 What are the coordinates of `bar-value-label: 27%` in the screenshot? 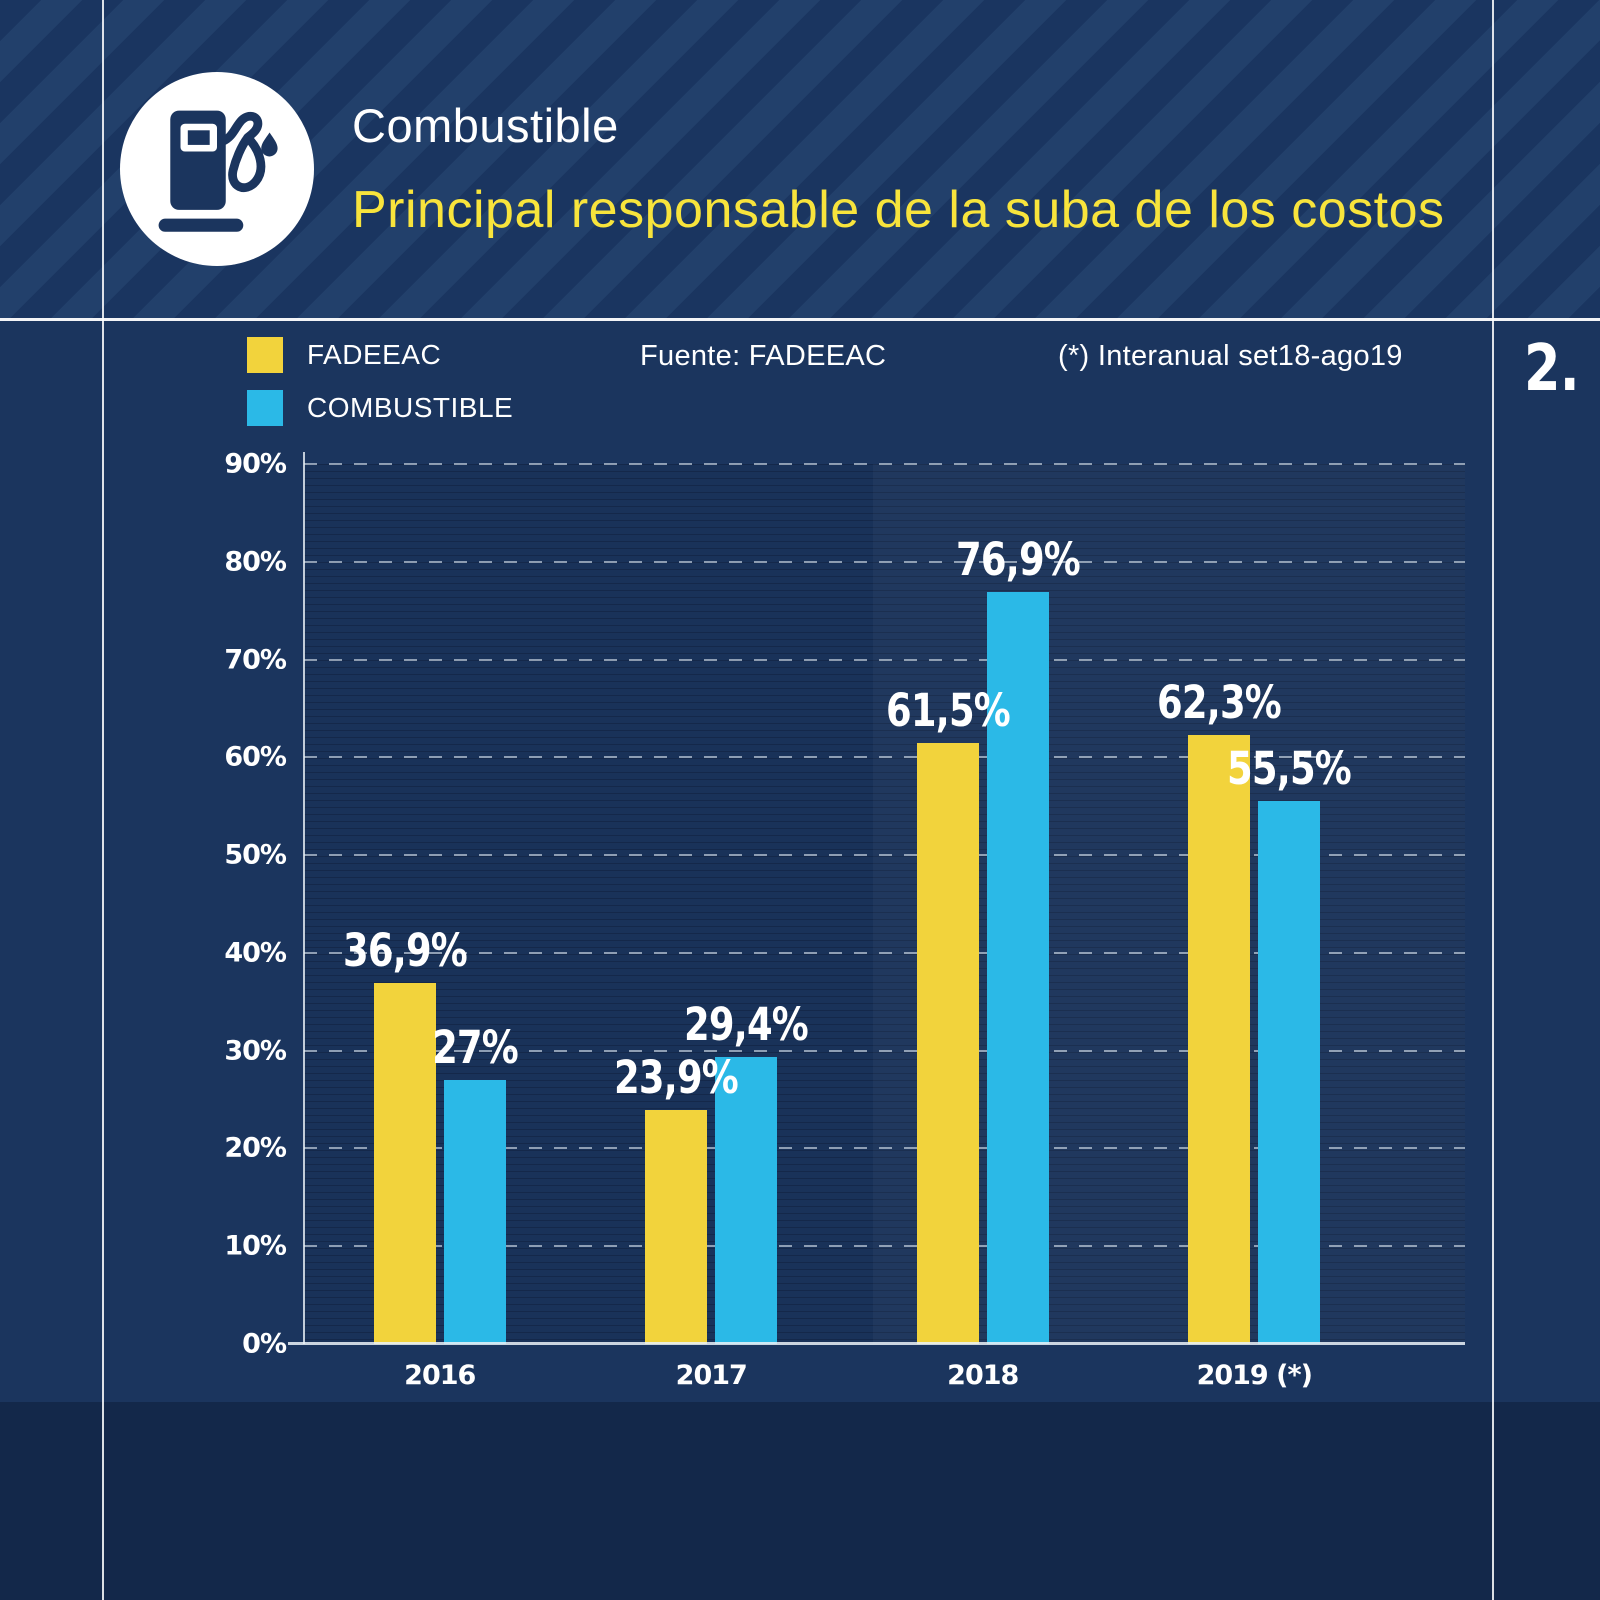 It's located at (475, 1047).